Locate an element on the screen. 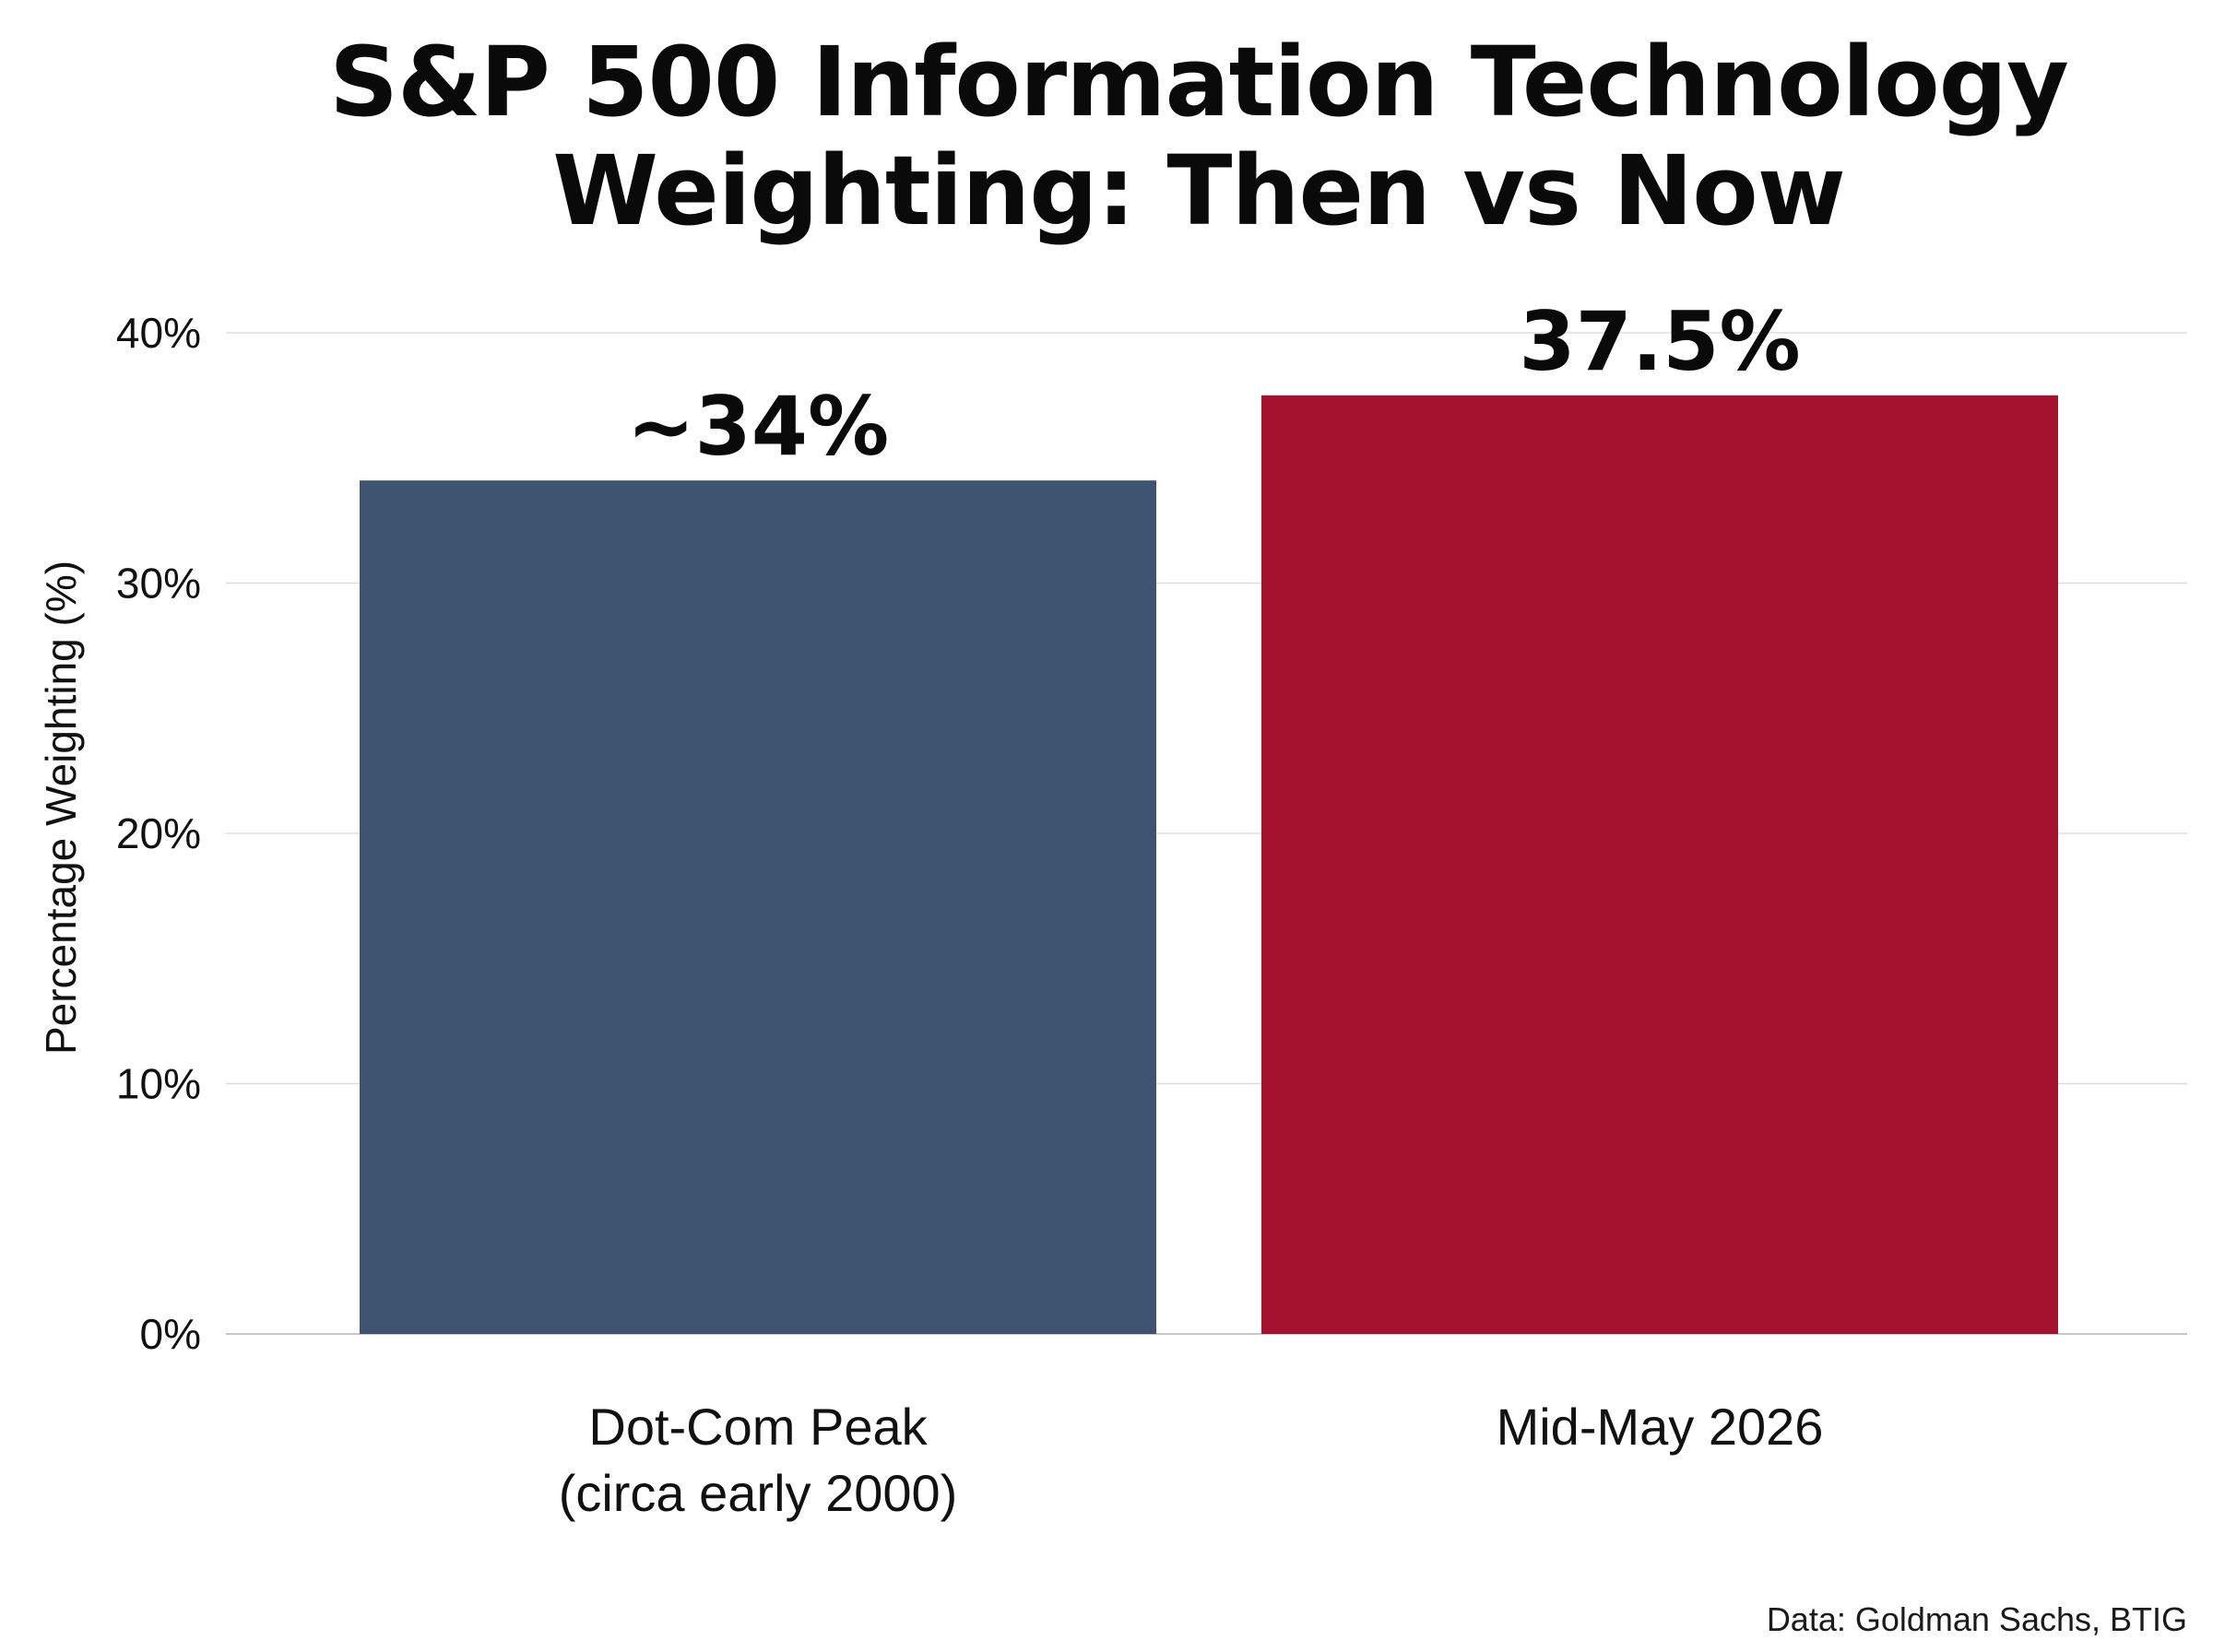 The image size is (2213, 1652). data-labels: ~34% 37.5% is located at coordinates (1214, 384).